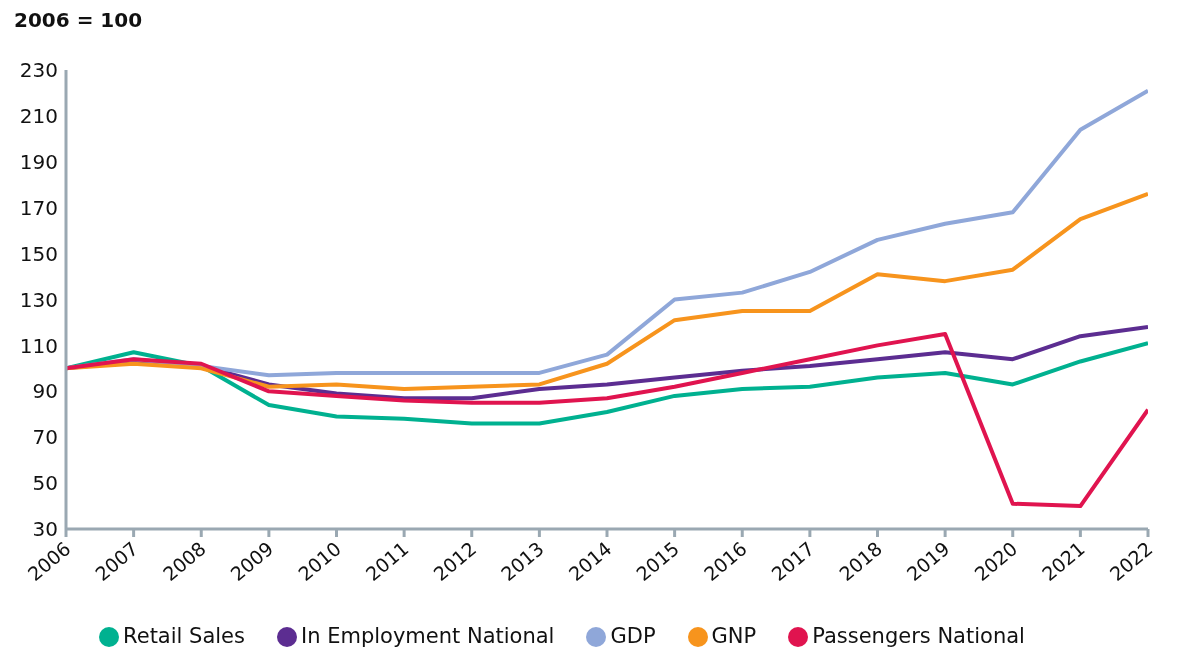  What do you see at coordinates (45, 529) in the screenshot?
I see `y-tick-label: 30` at bounding box center [45, 529].